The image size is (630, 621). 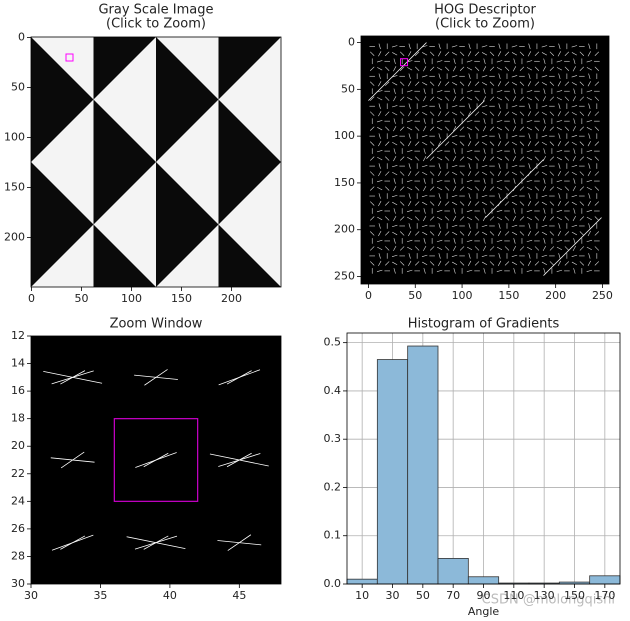 What do you see at coordinates (18, 418) in the screenshot?
I see `y-tick-label: 18` at bounding box center [18, 418].